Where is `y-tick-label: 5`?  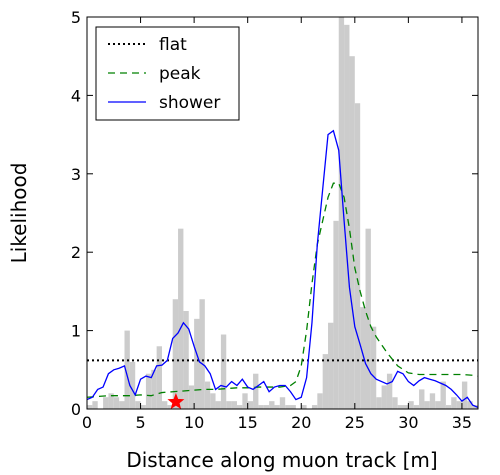
y-tick-label: 5 is located at coordinates (76, 17).